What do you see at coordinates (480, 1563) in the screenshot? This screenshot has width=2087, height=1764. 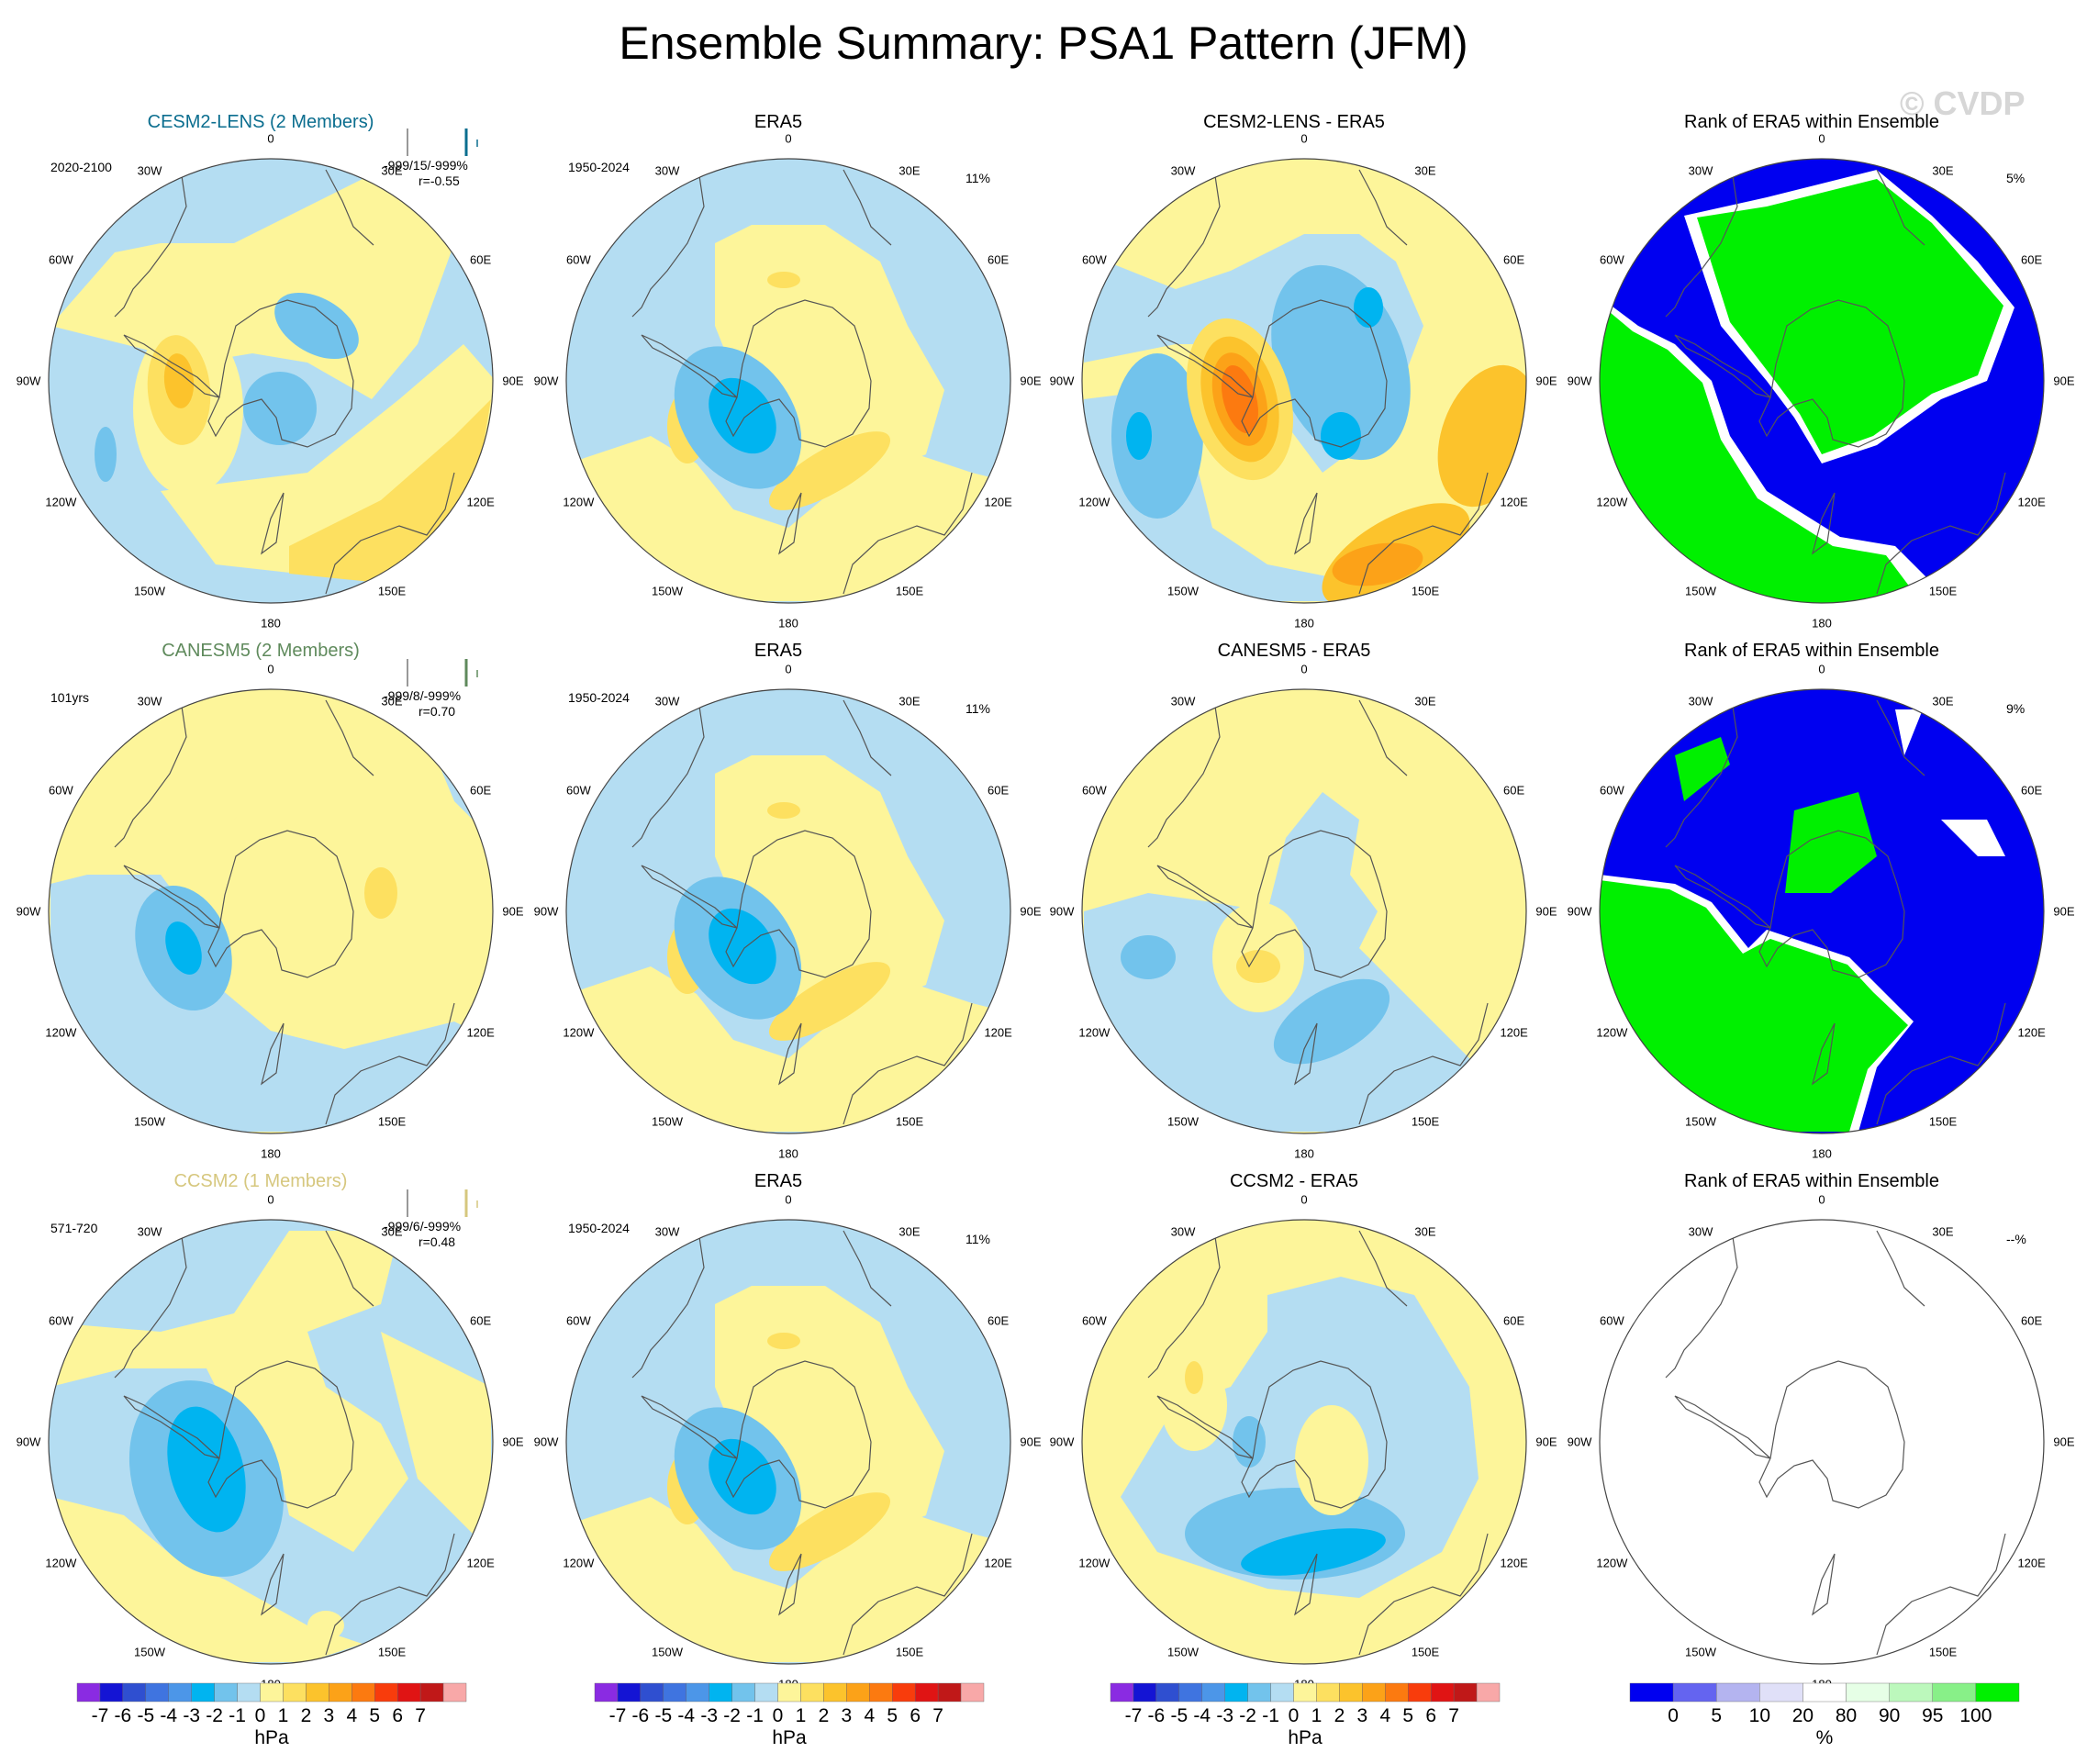 I see `longitude-label: 120E` at bounding box center [480, 1563].